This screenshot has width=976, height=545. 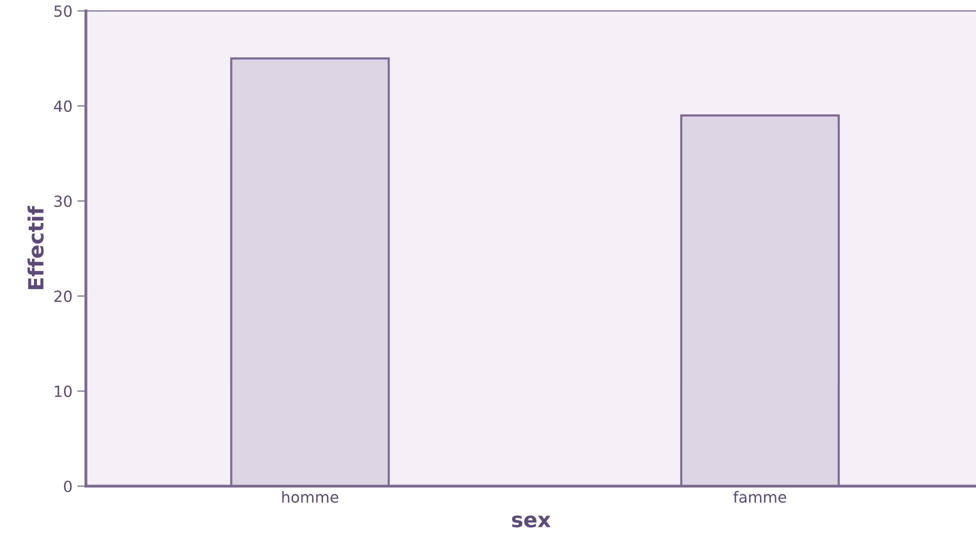 What do you see at coordinates (63, 392) in the screenshot?
I see `y-tick-label: 10` at bounding box center [63, 392].